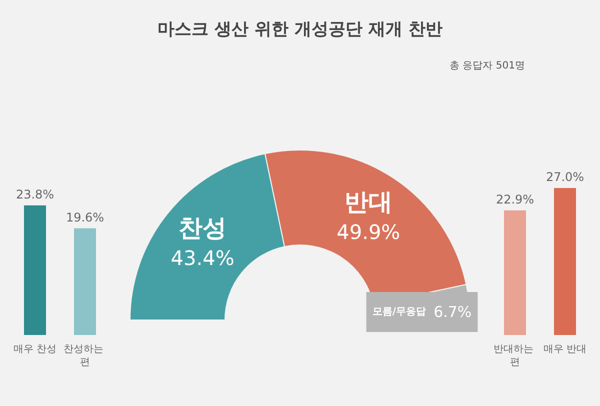  What do you see at coordinates (515, 199) in the screenshot?
I see `data-label: 22.9%` at bounding box center [515, 199].